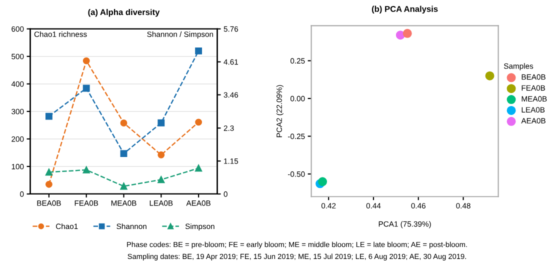  What do you see at coordinates (124, 12) in the screenshot?
I see `chart-title: (a) Alpha diversity` at bounding box center [124, 12].